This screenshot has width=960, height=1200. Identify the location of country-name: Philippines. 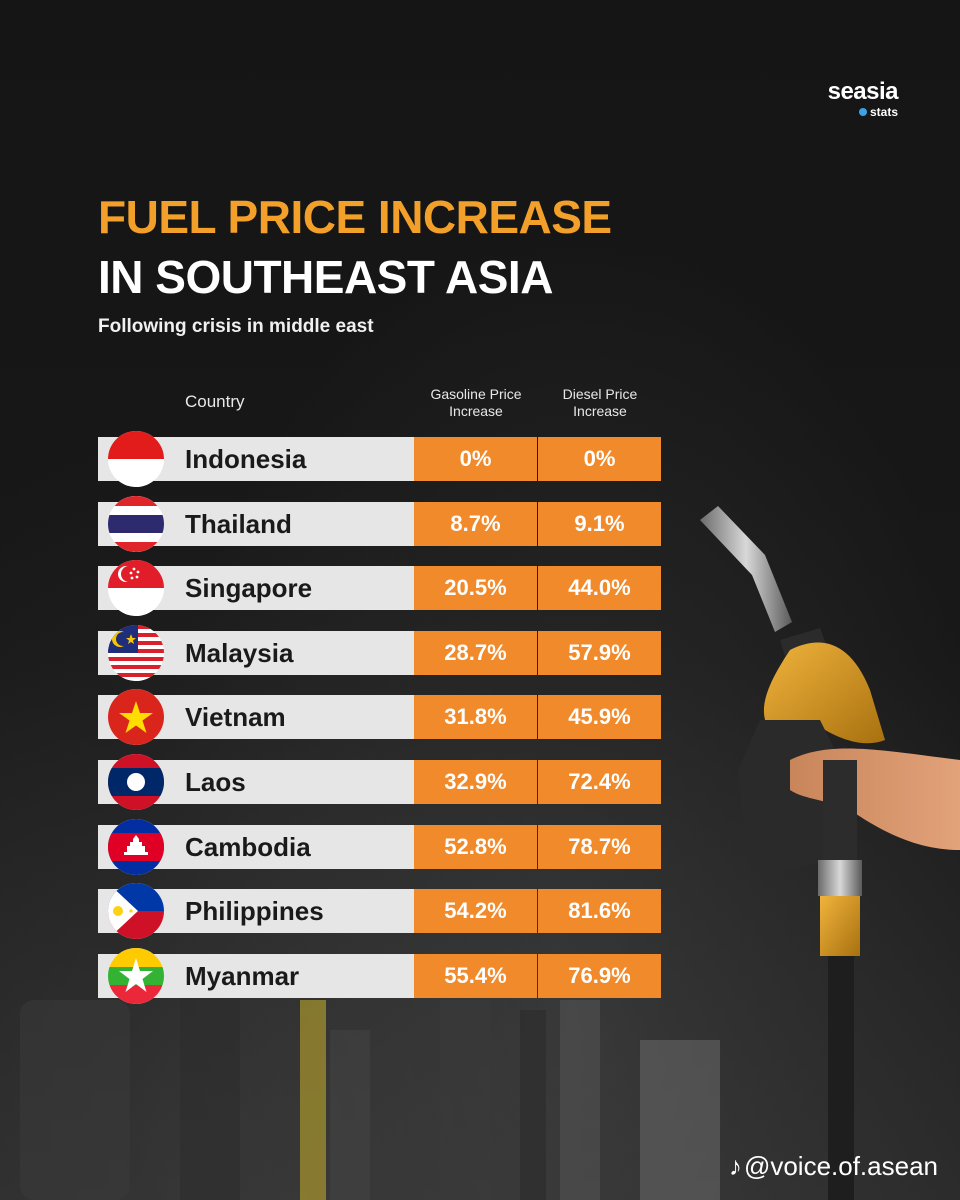
(254, 911).